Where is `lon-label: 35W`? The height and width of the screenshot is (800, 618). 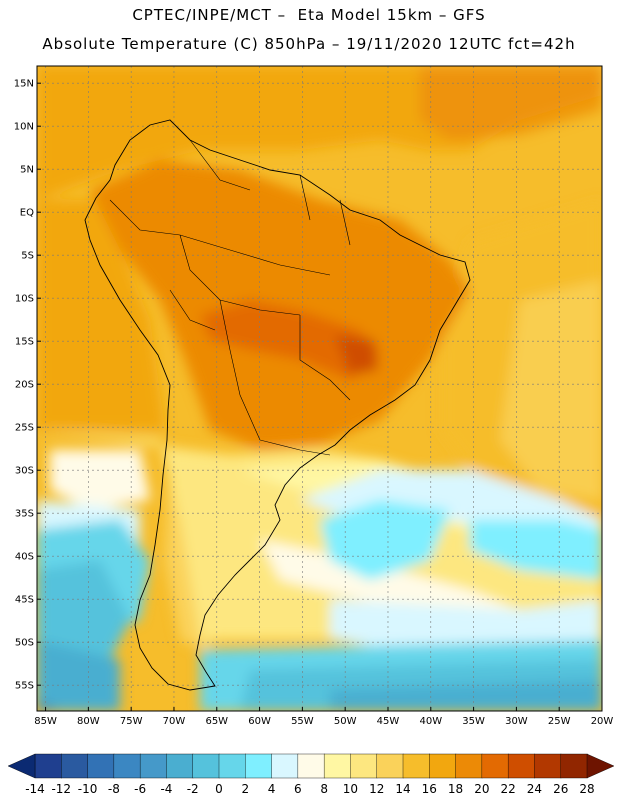 lon-label: 35W is located at coordinates (473, 721).